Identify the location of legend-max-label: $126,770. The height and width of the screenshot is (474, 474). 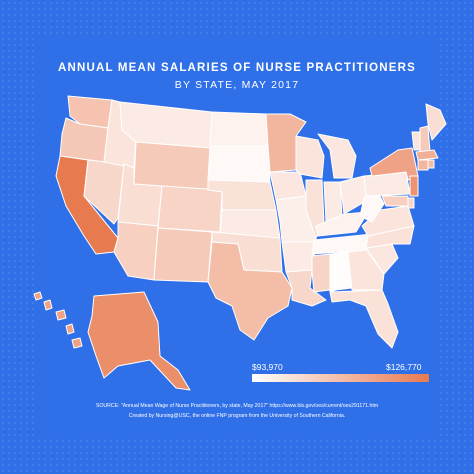
(404, 367).